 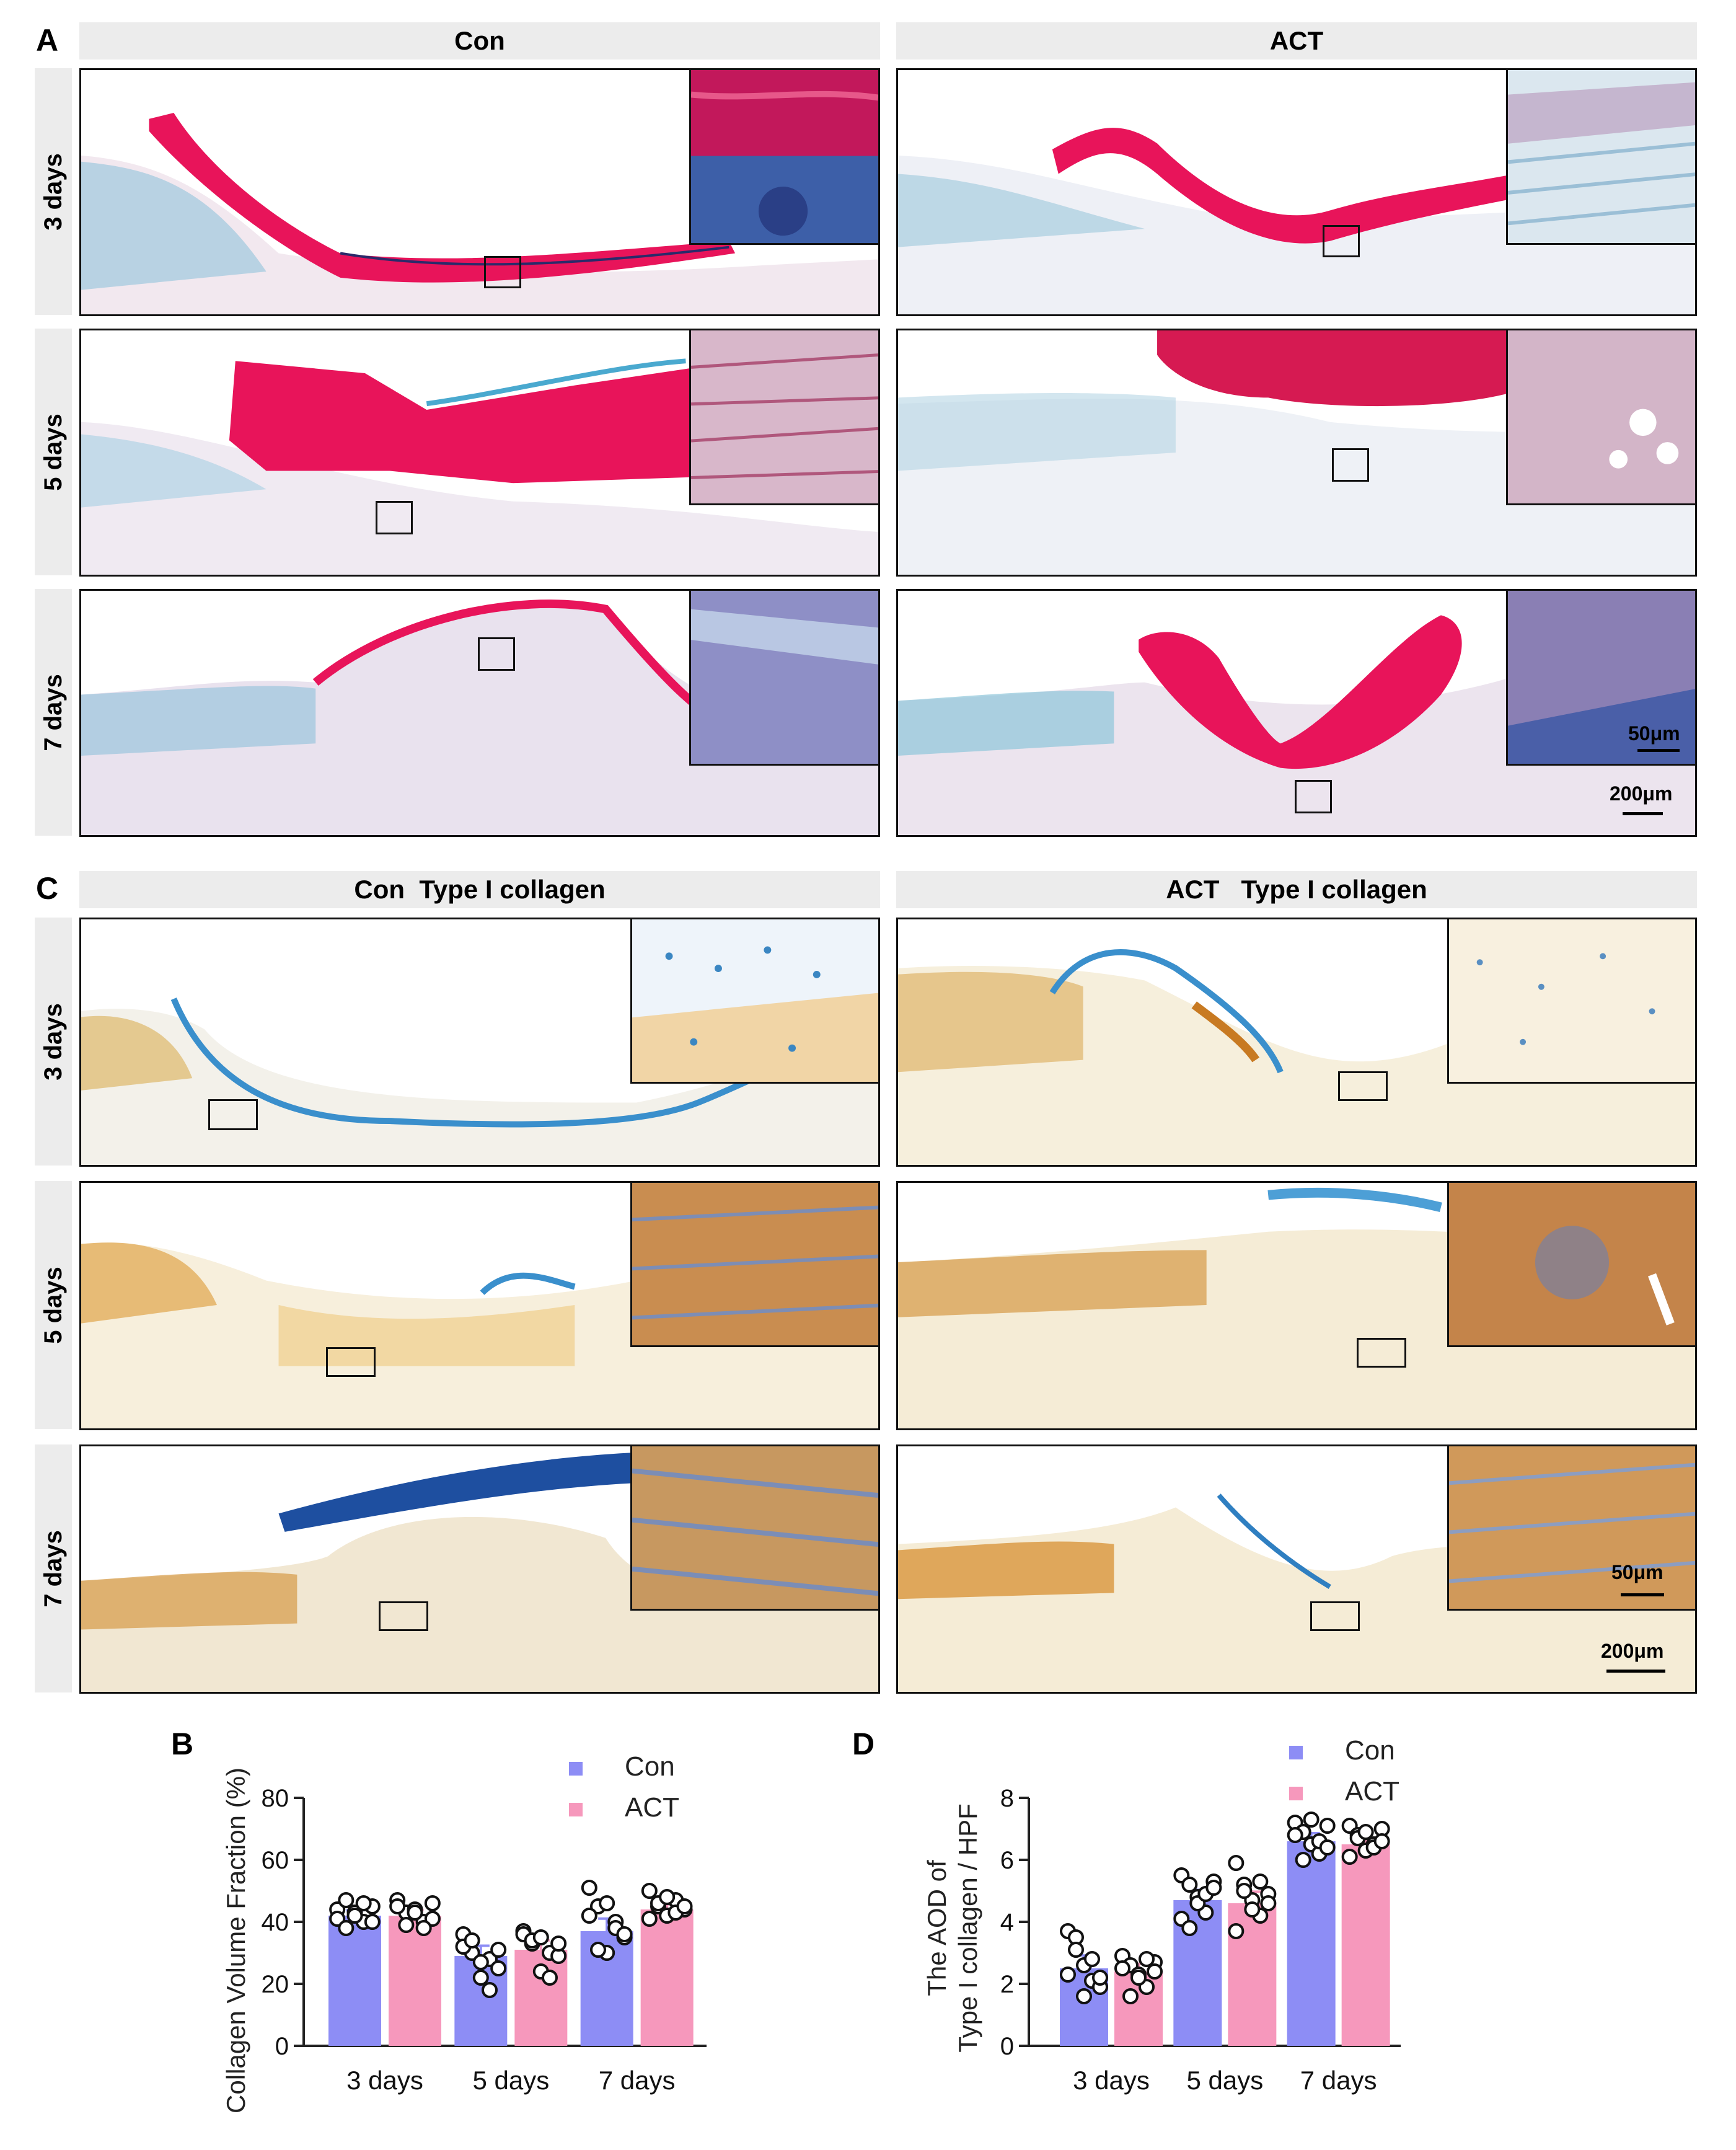 What do you see at coordinates (783, 157) in the screenshot?
I see `inset-con-3days` at bounding box center [783, 157].